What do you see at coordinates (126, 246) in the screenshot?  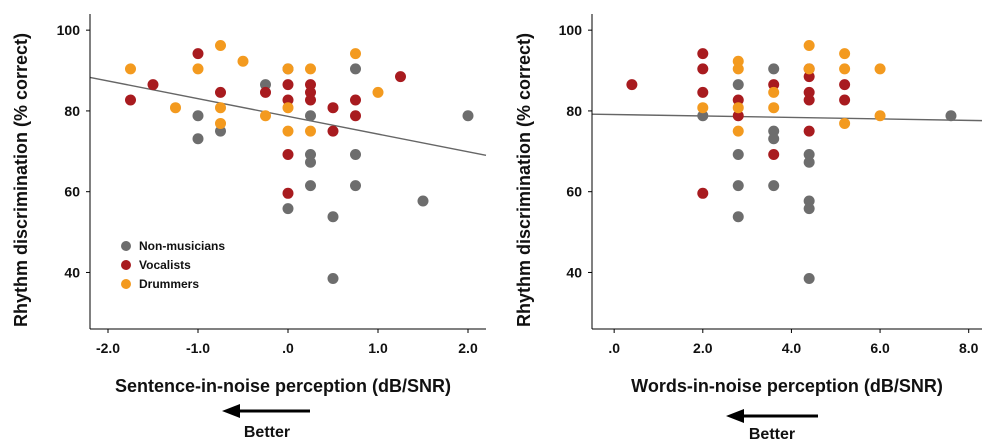 I see `legend-marker-non-musicians` at bounding box center [126, 246].